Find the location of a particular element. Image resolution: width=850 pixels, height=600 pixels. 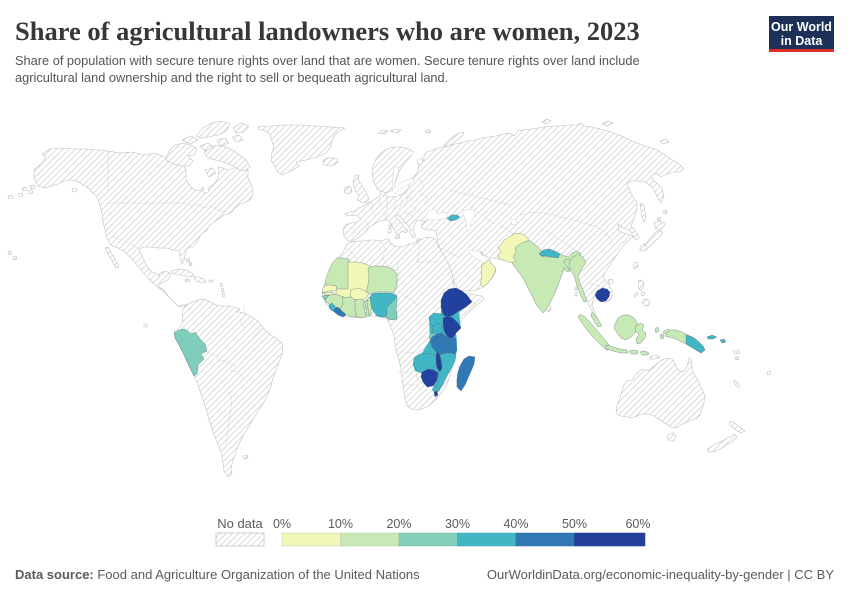

svg-text: 60% is located at coordinates (637, 524).